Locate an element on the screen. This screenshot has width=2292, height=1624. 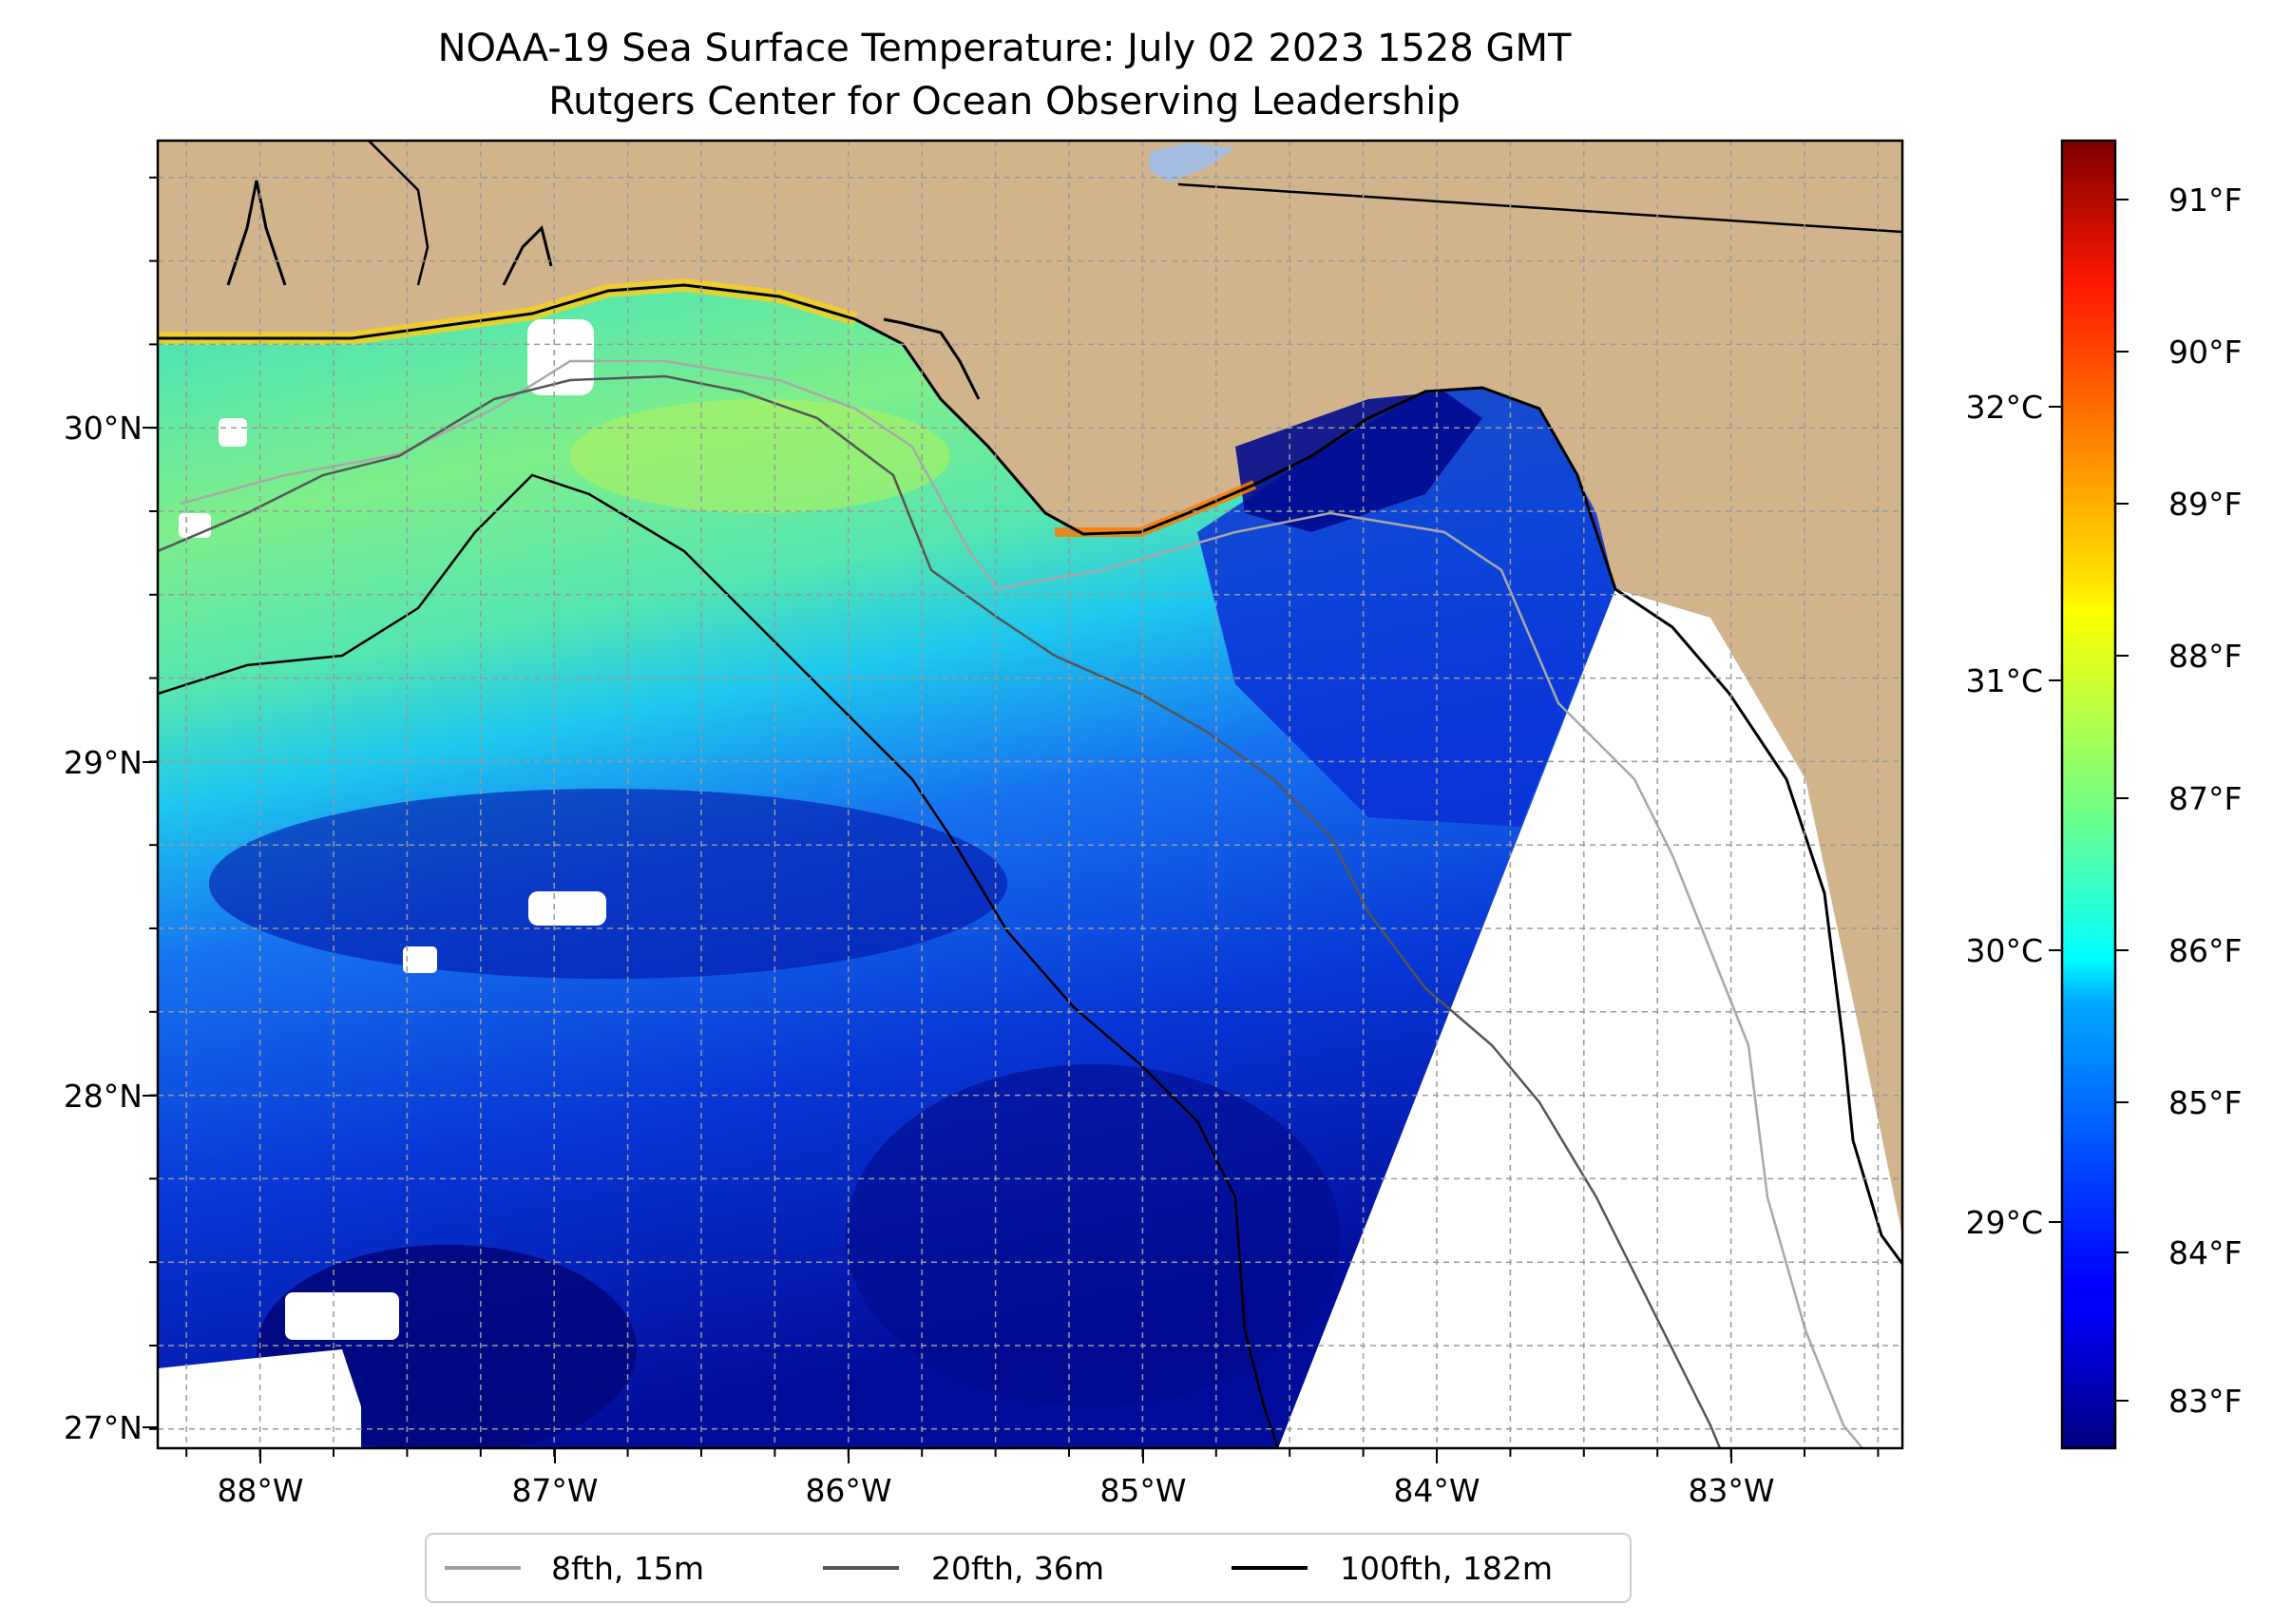
sst-cold-band is located at coordinates (608, 884).